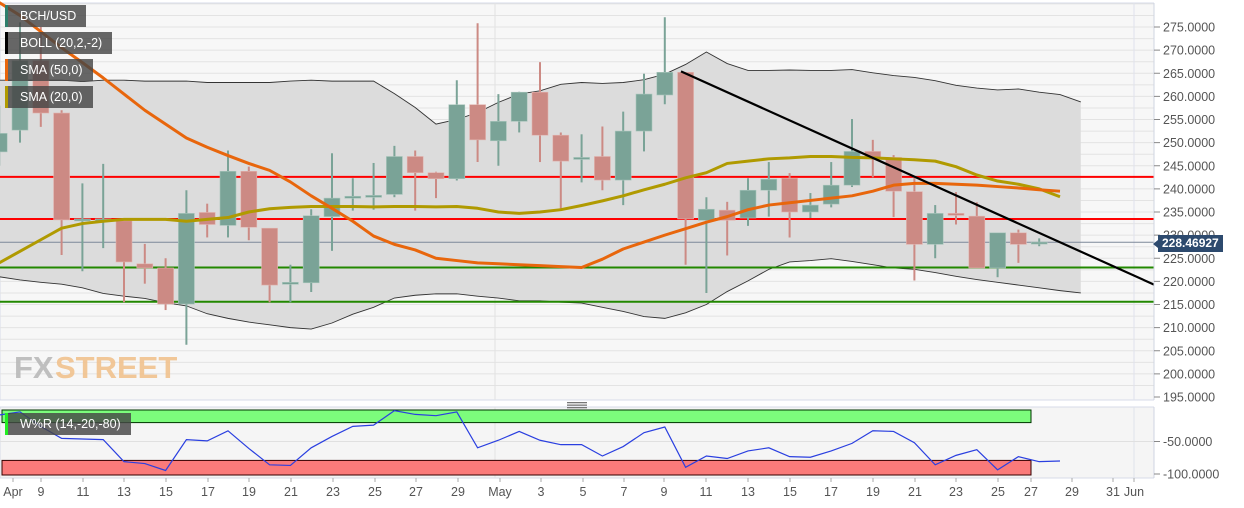  Describe the element at coordinates (1189, 282) in the screenshot. I see `price-tick-label: 220.0000` at that location.